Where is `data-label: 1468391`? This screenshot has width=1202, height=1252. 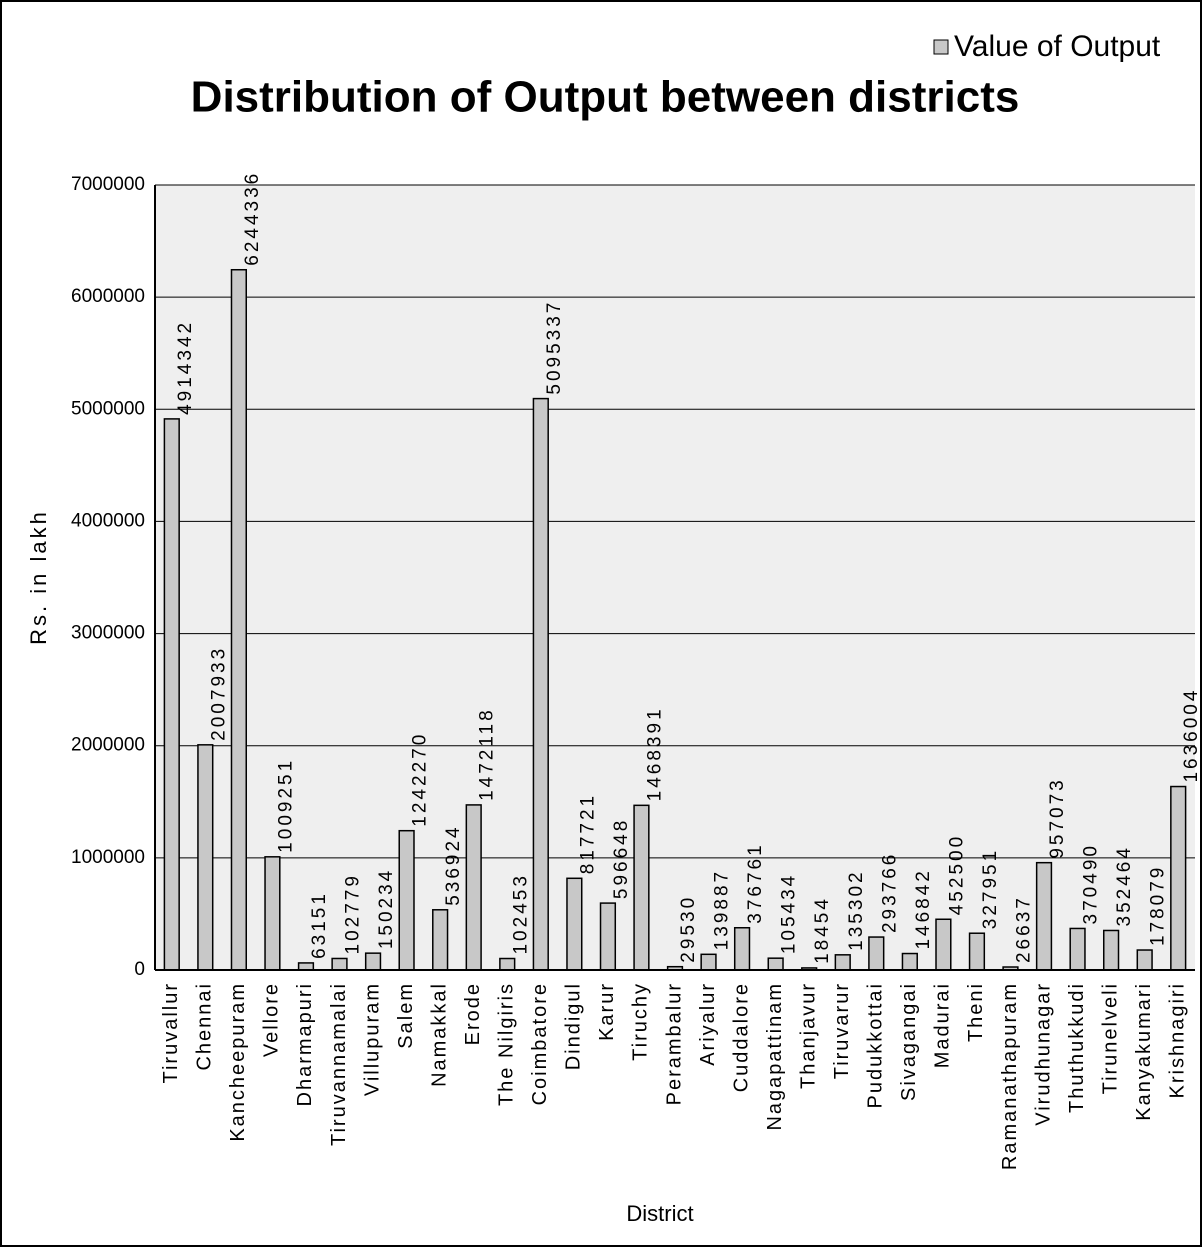
data-label: 1468391 is located at coordinates (654, 753).